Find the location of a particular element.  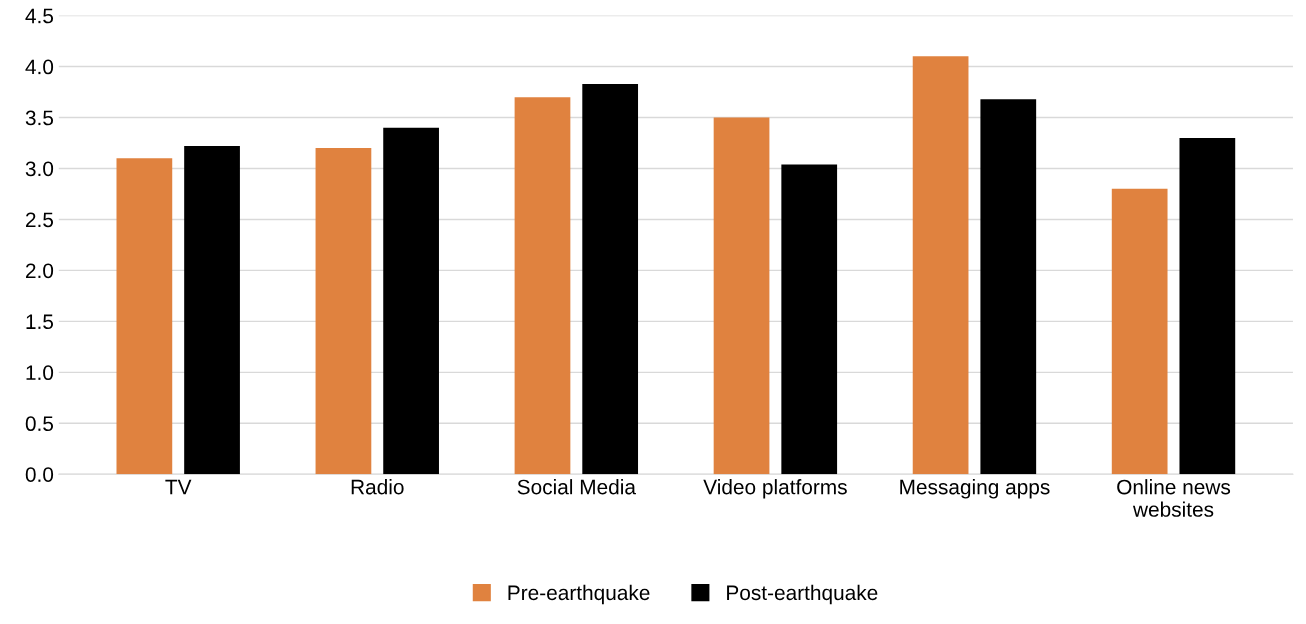

legend-label: Post-earthquake is located at coordinates (802, 594).